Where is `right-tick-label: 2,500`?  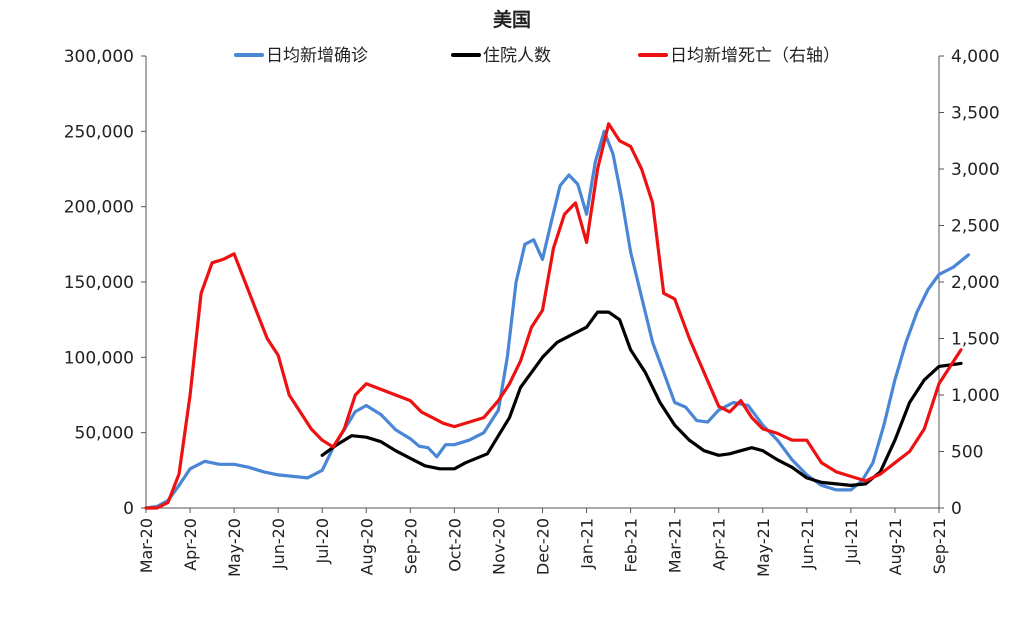 right-tick-label: 2,500 is located at coordinates (975, 227).